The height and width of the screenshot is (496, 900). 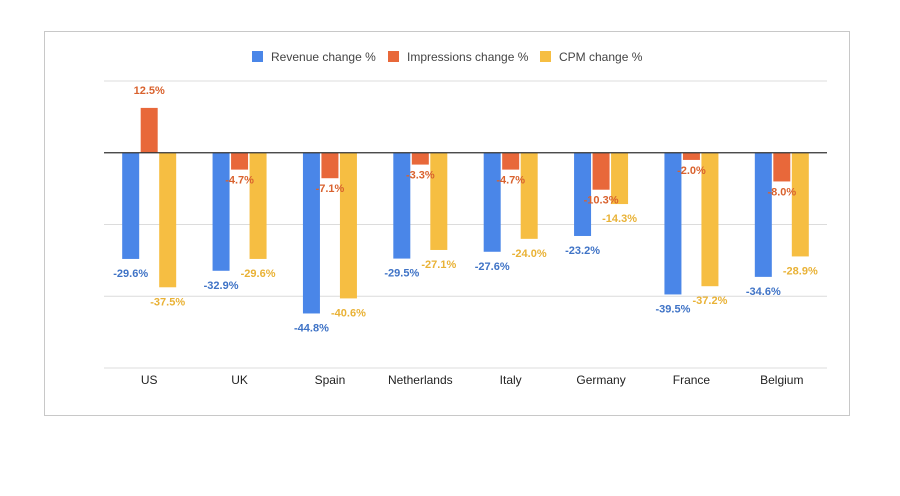 What do you see at coordinates (311, 328) in the screenshot?
I see `data-label: -44.8%` at bounding box center [311, 328].